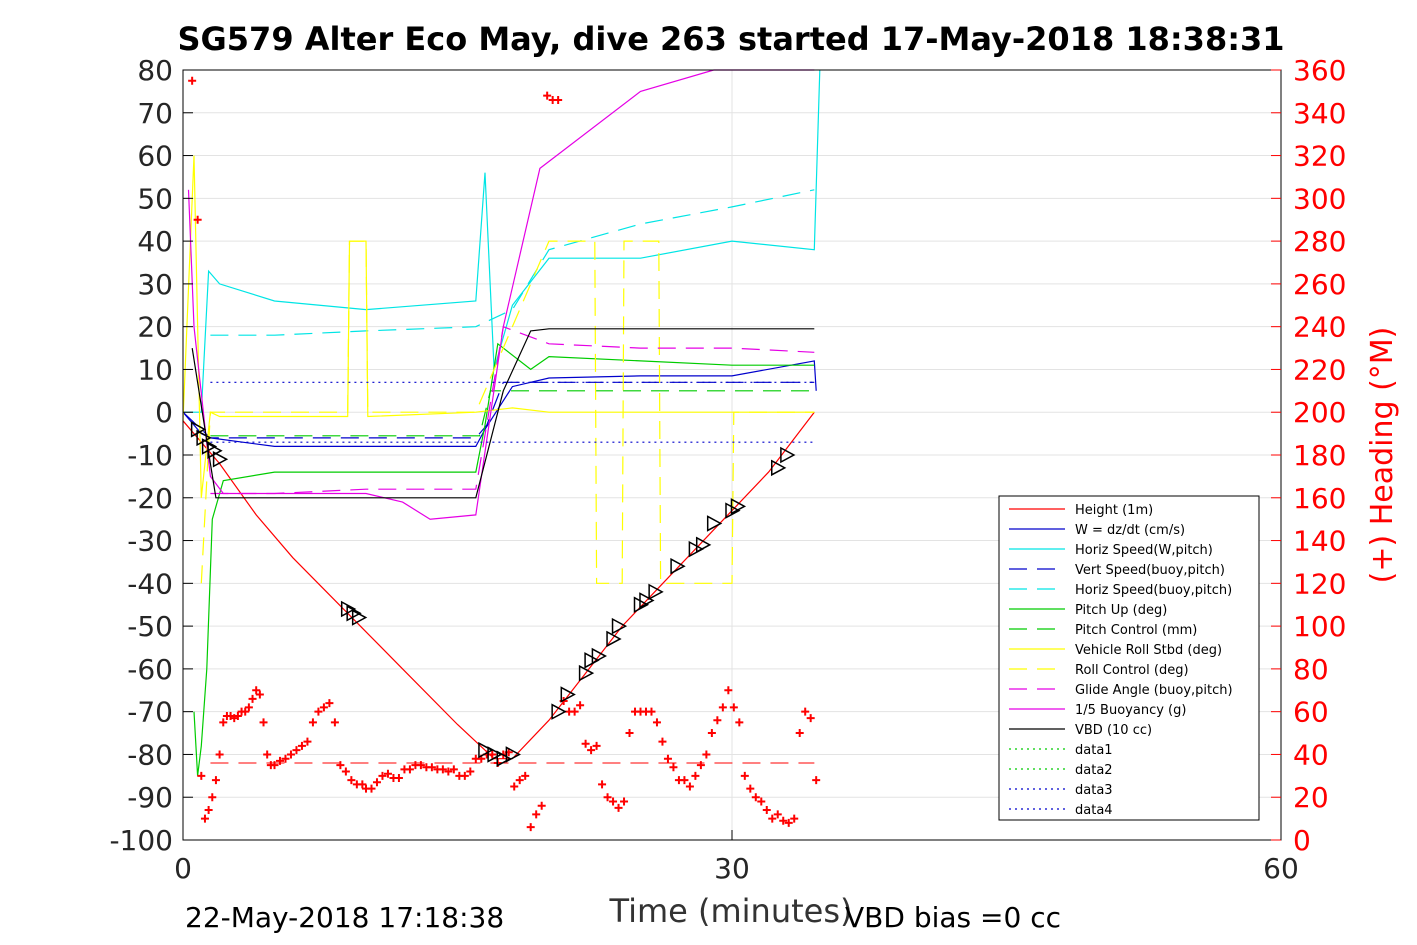 The width and height of the screenshot is (1417, 945). I want to click on right-tick-label: 100, so click(1319, 626).